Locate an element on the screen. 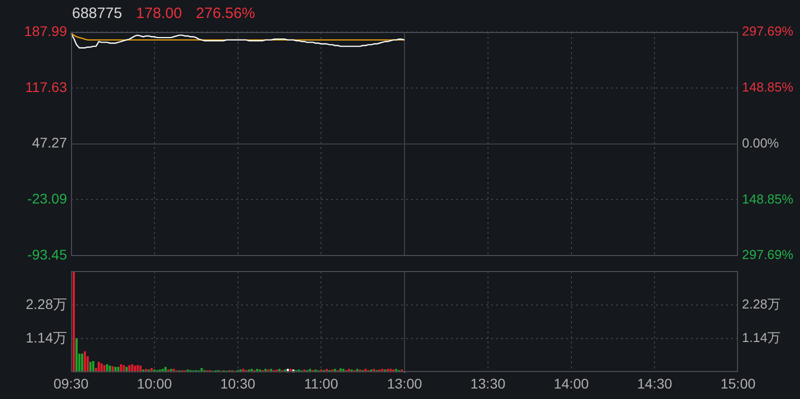  x-tick-label: 15:00 is located at coordinates (738, 383).